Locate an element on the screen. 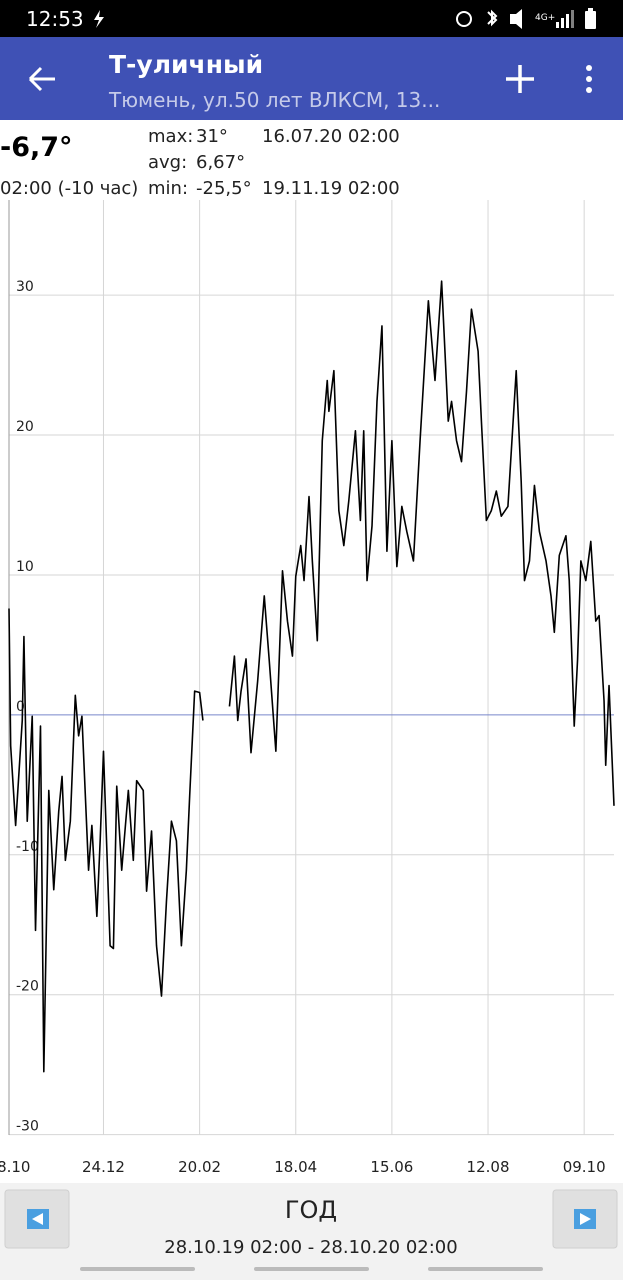 The height and width of the screenshot is (1280, 623). y-tick-label: 30 is located at coordinates (25, 287).